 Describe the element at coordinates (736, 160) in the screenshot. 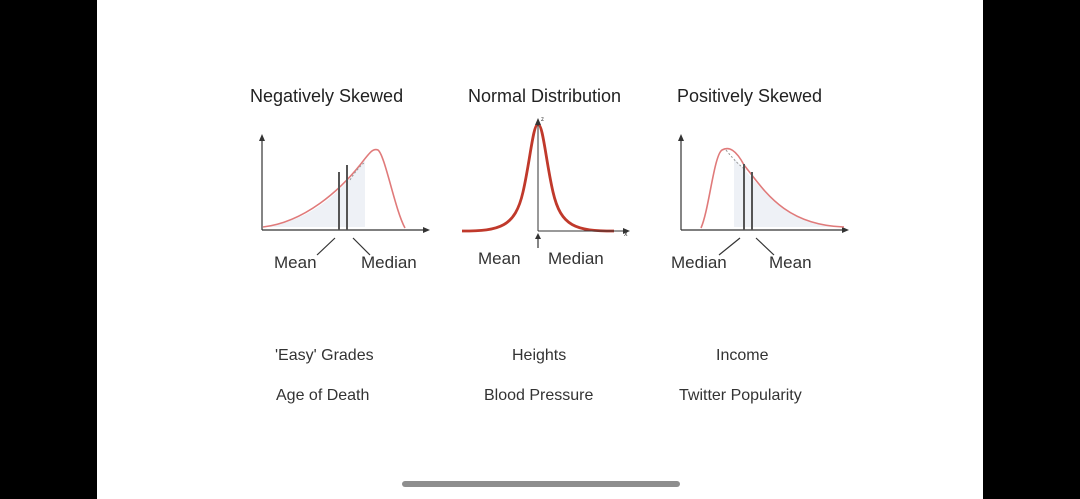

I see `curve-dashed-section-positive` at that location.